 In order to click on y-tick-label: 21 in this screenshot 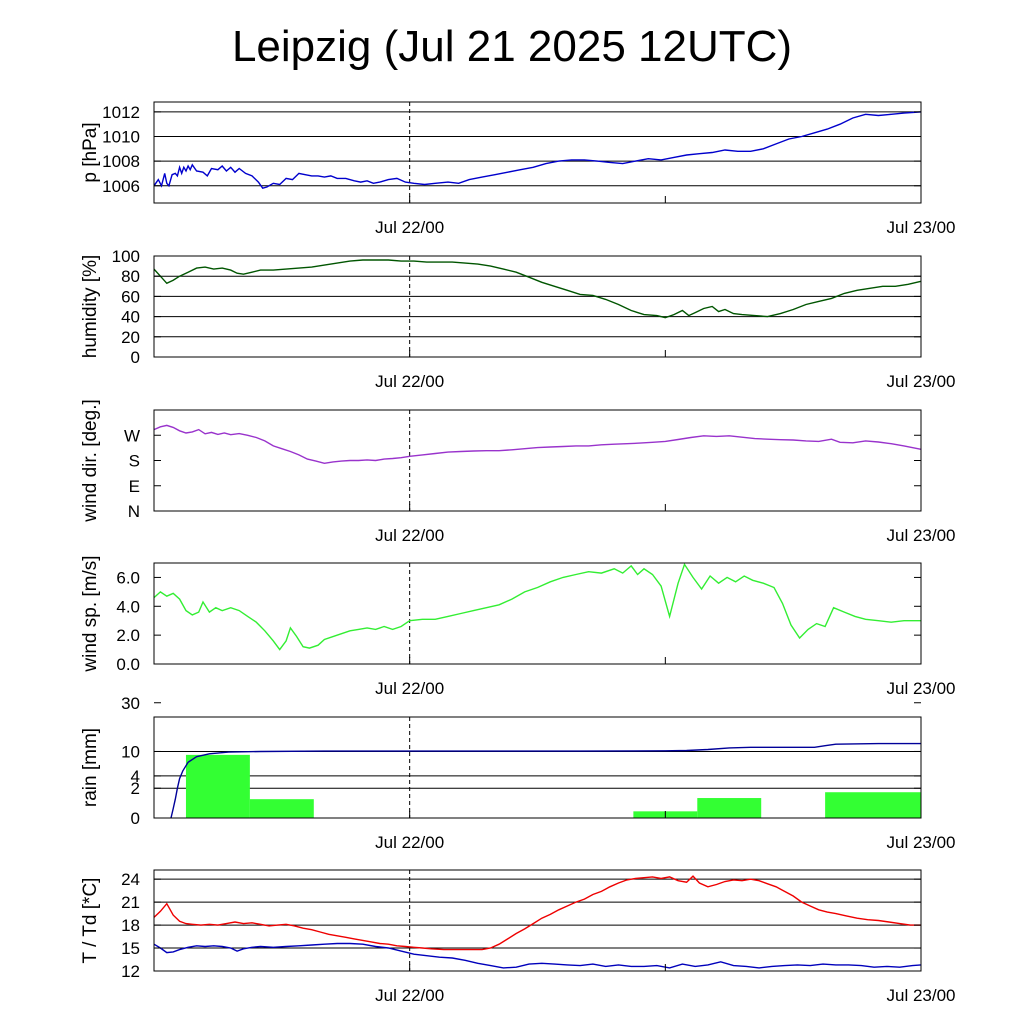, I will do `click(130, 902)`.